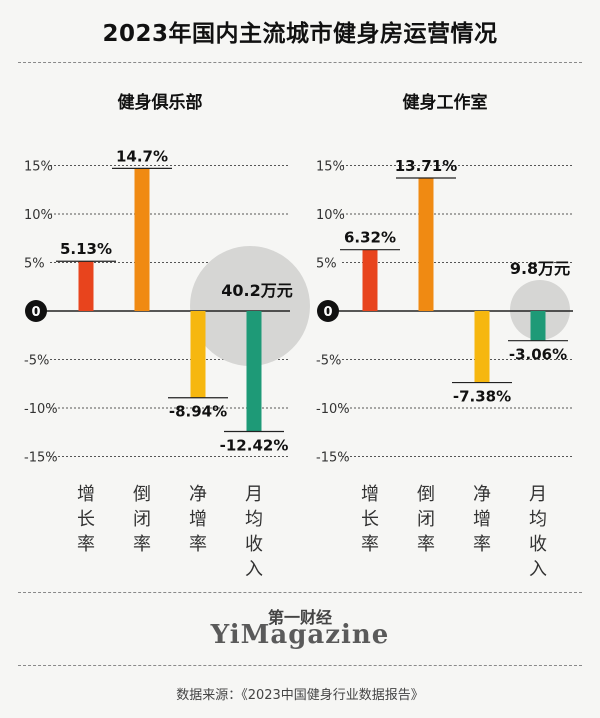 The height and width of the screenshot is (718, 600). I want to click on panel-title: 健身工作室, so click(445, 102).